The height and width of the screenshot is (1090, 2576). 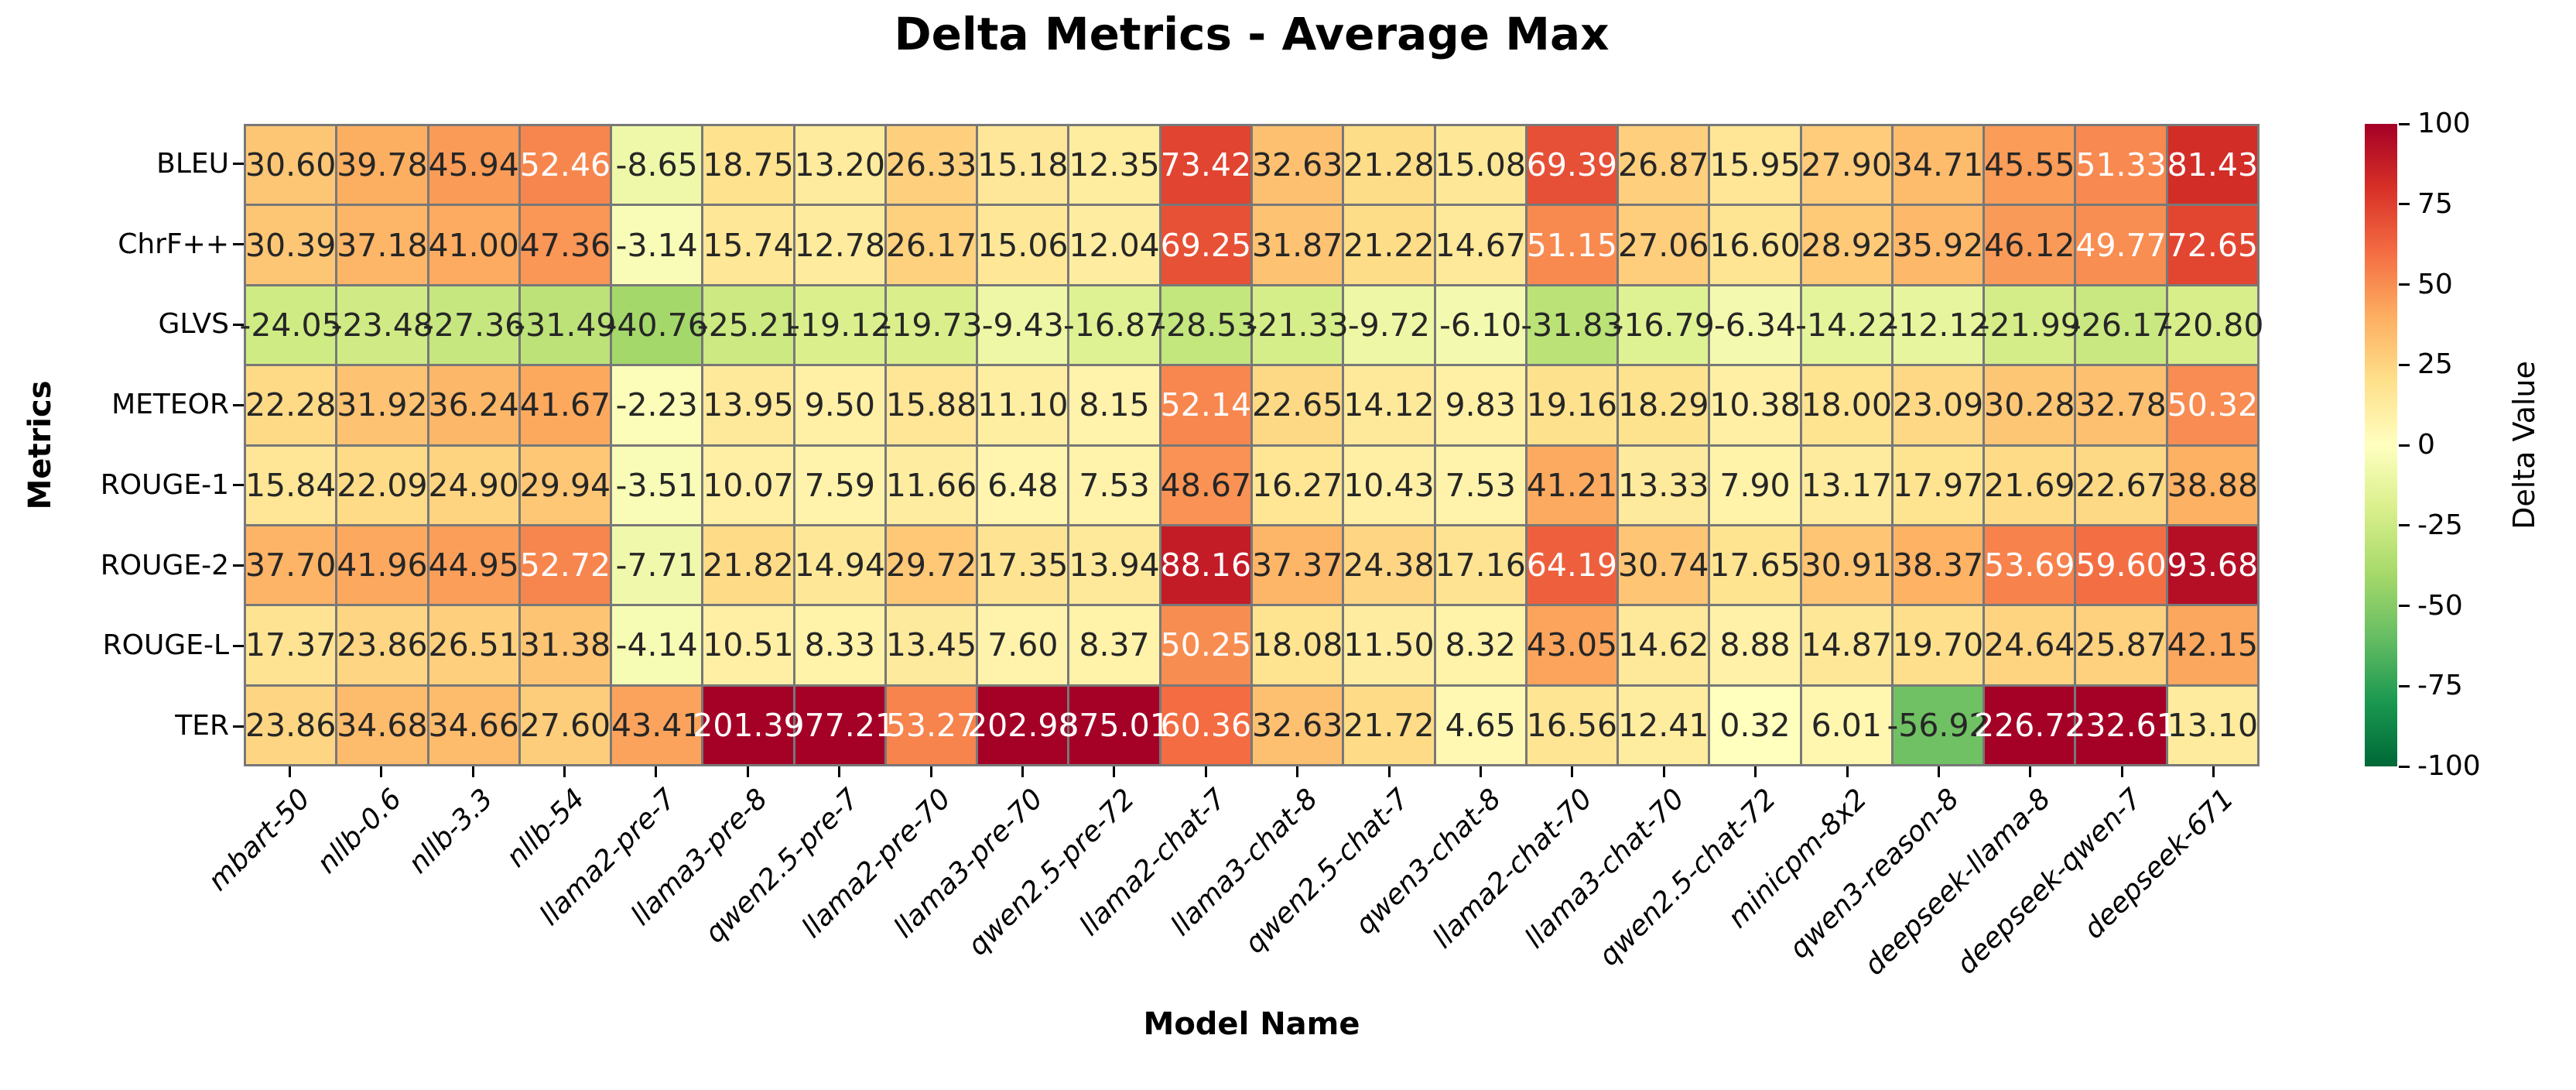 I want to click on heatmap-cell: 41.67, so click(x=565, y=405).